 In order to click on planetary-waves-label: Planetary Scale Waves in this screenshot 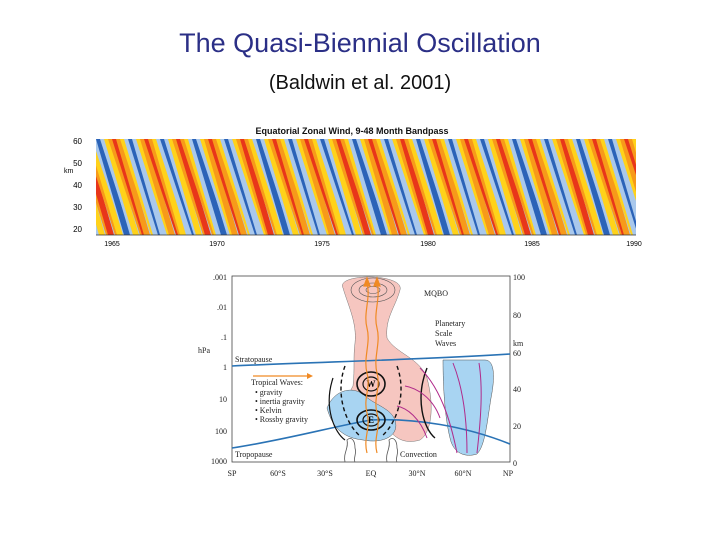, I will do `click(450, 333)`.